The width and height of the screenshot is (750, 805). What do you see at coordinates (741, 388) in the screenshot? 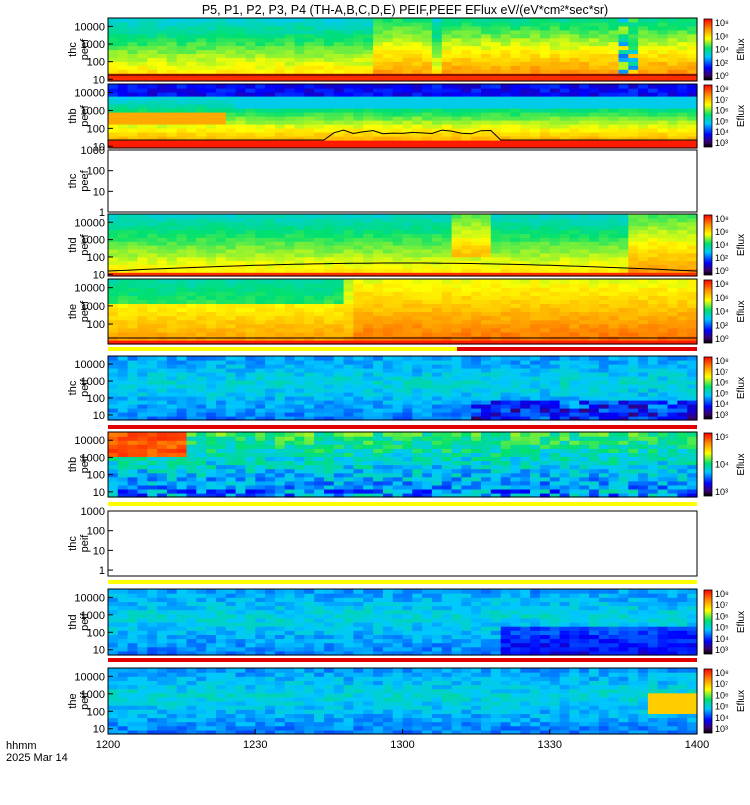
I see `colorbar-label: Eflux` at bounding box center [741, 388].